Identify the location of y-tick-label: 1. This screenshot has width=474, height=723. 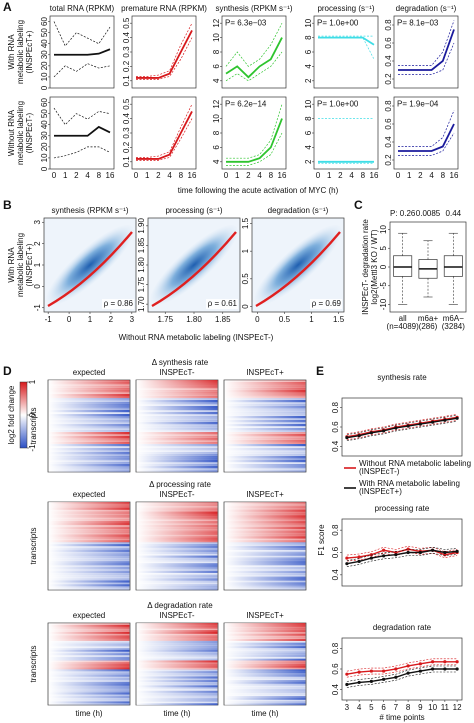
(37, 264).